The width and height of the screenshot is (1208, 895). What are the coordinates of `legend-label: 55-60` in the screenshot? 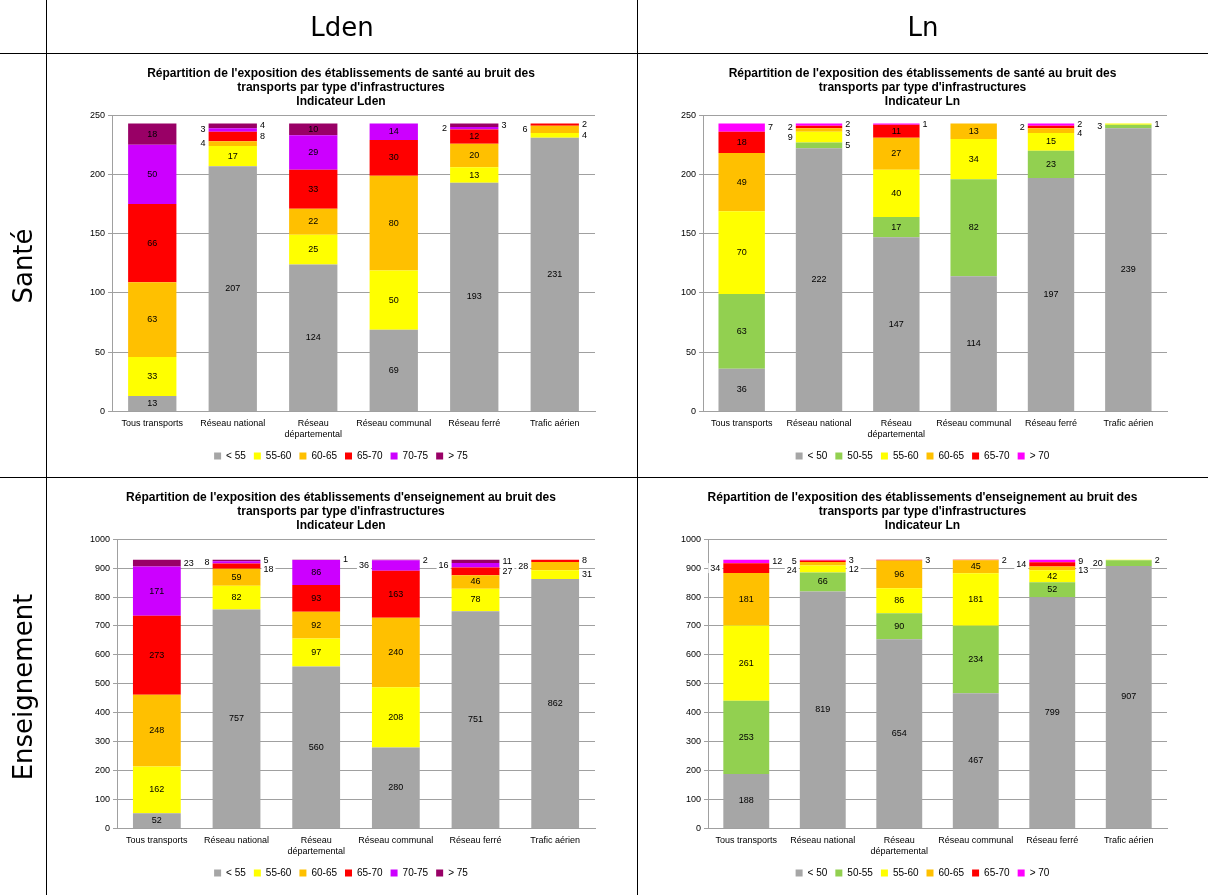 It's located at (905, 872).